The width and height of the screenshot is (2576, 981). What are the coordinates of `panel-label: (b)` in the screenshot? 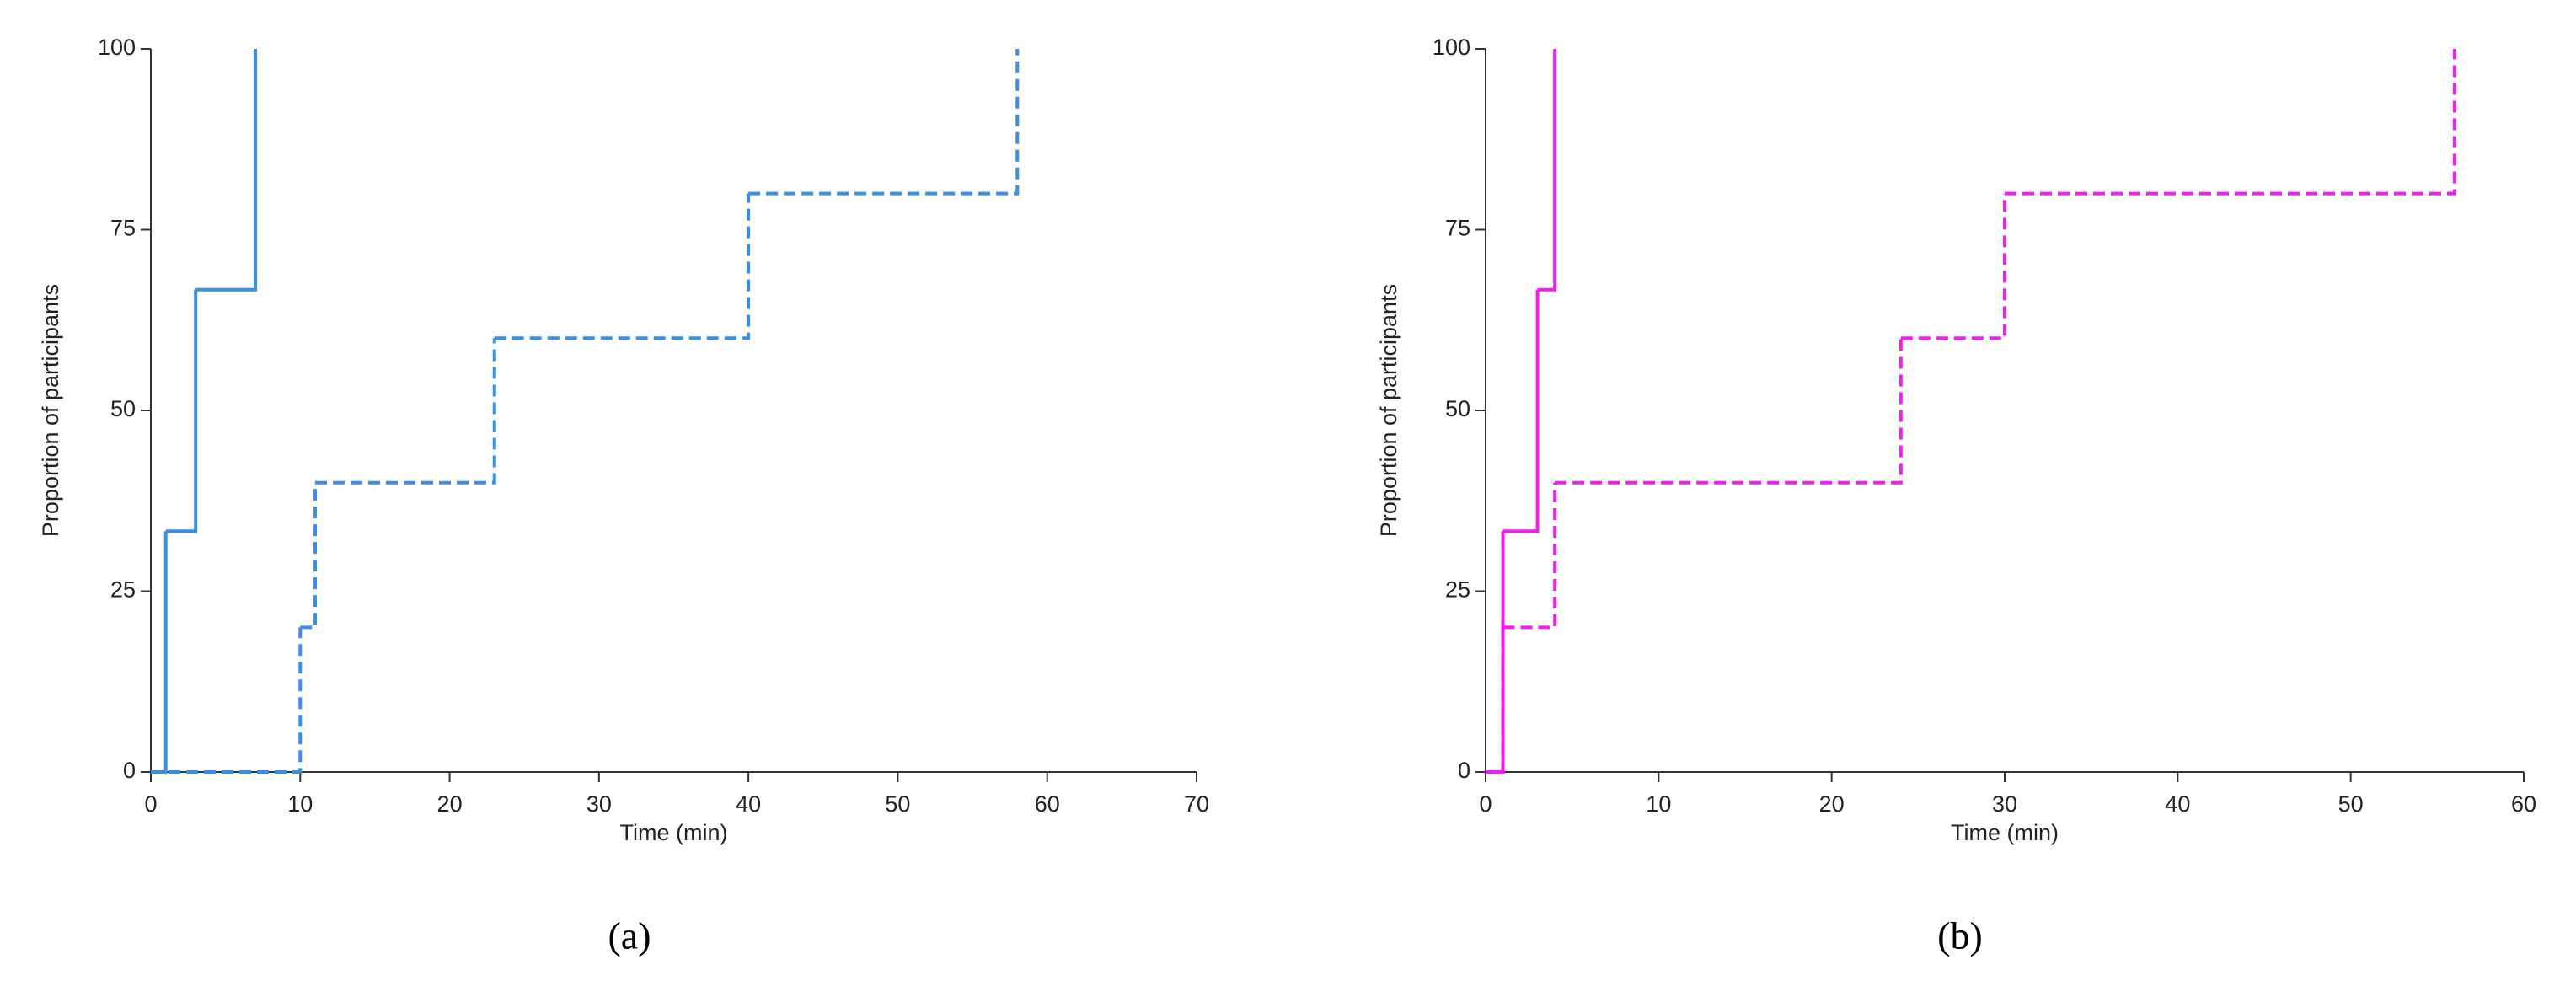 It's located at (1960, 935).